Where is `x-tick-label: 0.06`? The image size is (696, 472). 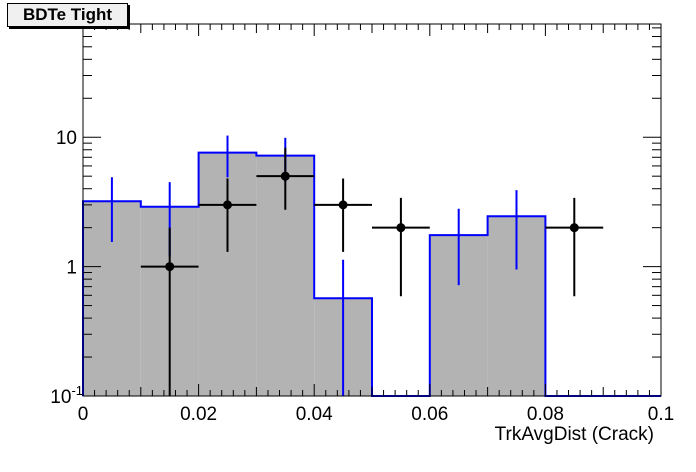 x-tick-label: 0.06 is located at coordinates (429, 414).